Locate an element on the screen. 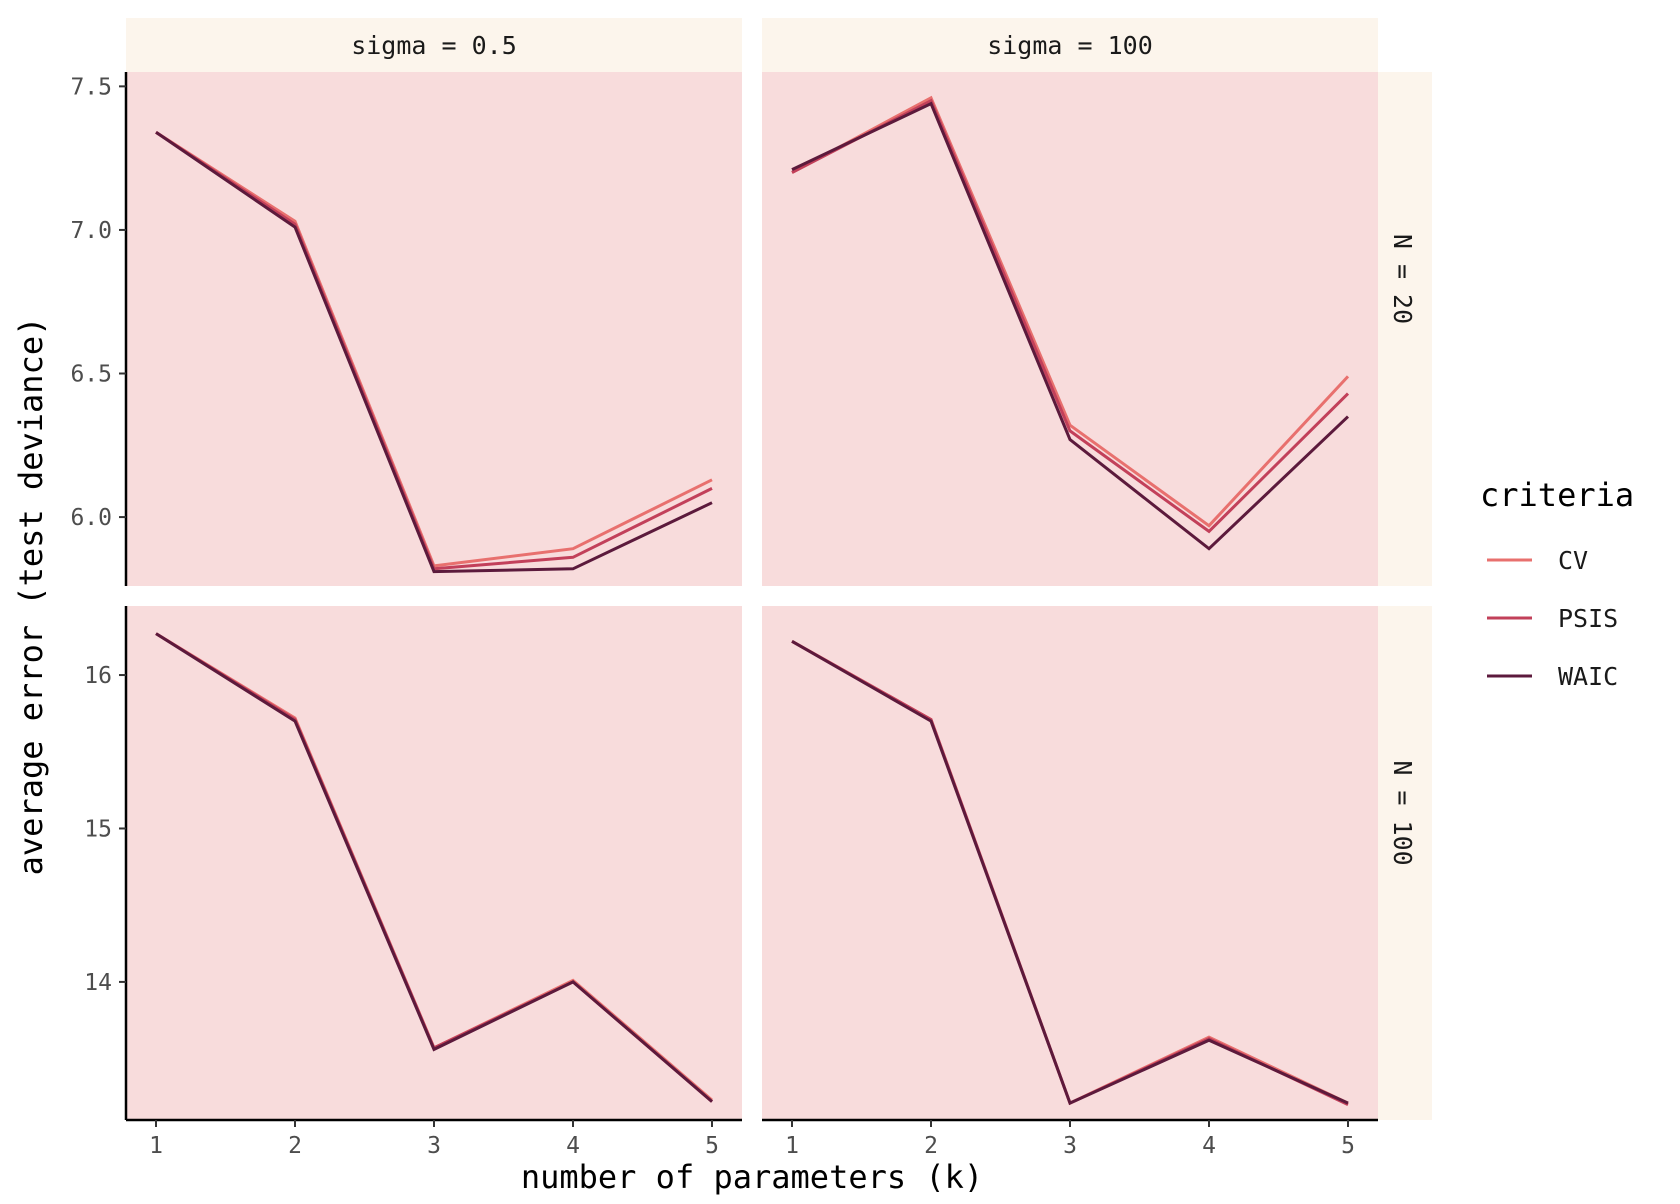  y-tick-label: 6.5 is located at coordinates (91, 375).